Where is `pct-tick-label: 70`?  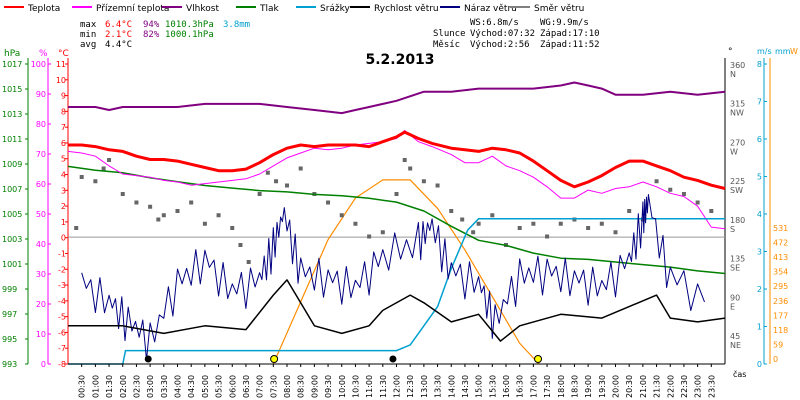 pct-tick-label: 70 is located at coordinates (41, 154).